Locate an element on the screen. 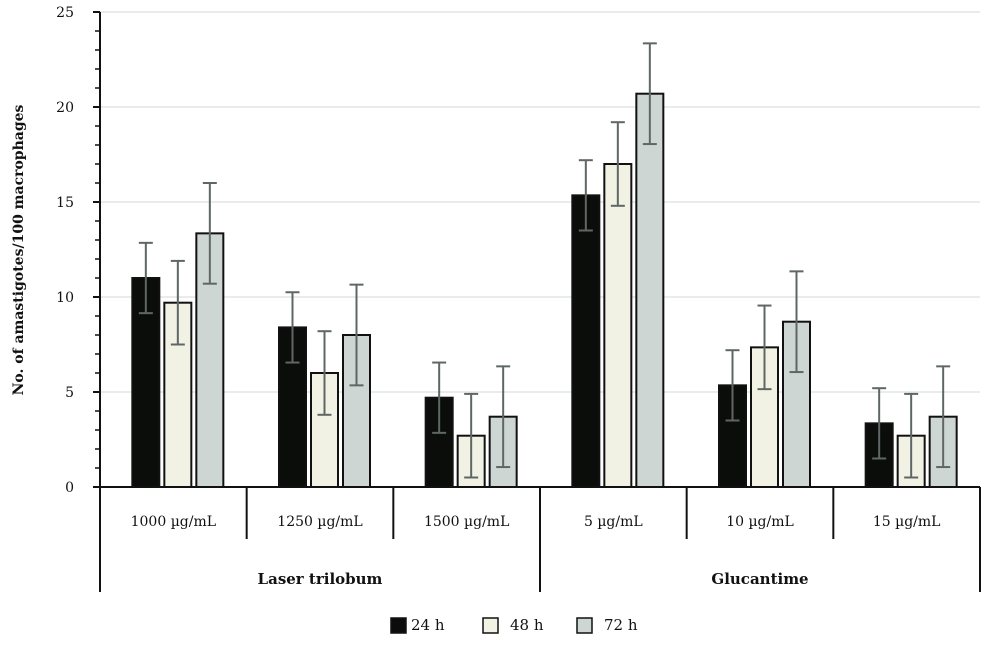 The width and height of the screenshot is (1000, 652). group-label: Laser trilobum is located at coordinates (320, 579).